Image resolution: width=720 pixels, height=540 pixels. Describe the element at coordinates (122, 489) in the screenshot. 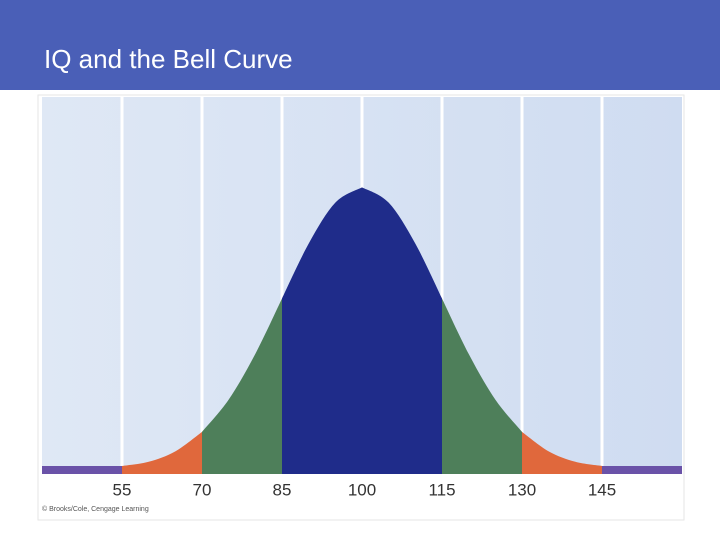

I see `x-tick-label: 55` at that location.